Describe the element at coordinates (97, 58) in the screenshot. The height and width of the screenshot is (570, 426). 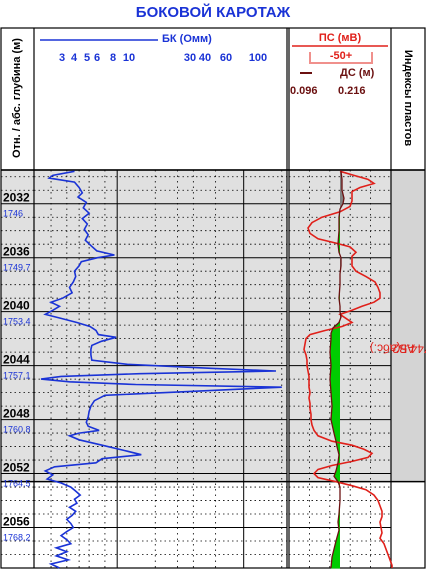
I see `bk-tick-label: 6` at that location.